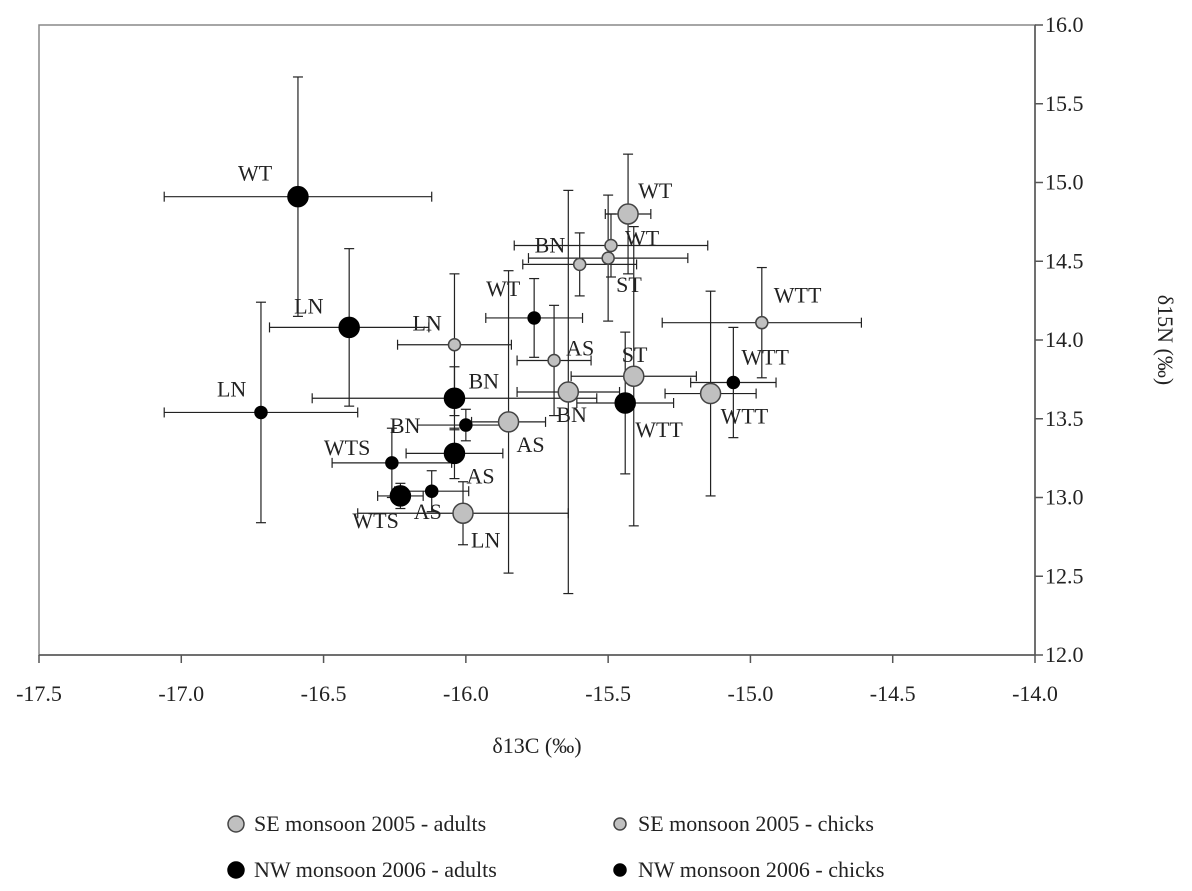 The height and width of the screenshot is (891, 1192). What do you see at coordinates (1064, 260) in the screenshot?
I see `y-tick-label: 14.5` at bounding box center [1064, 260].